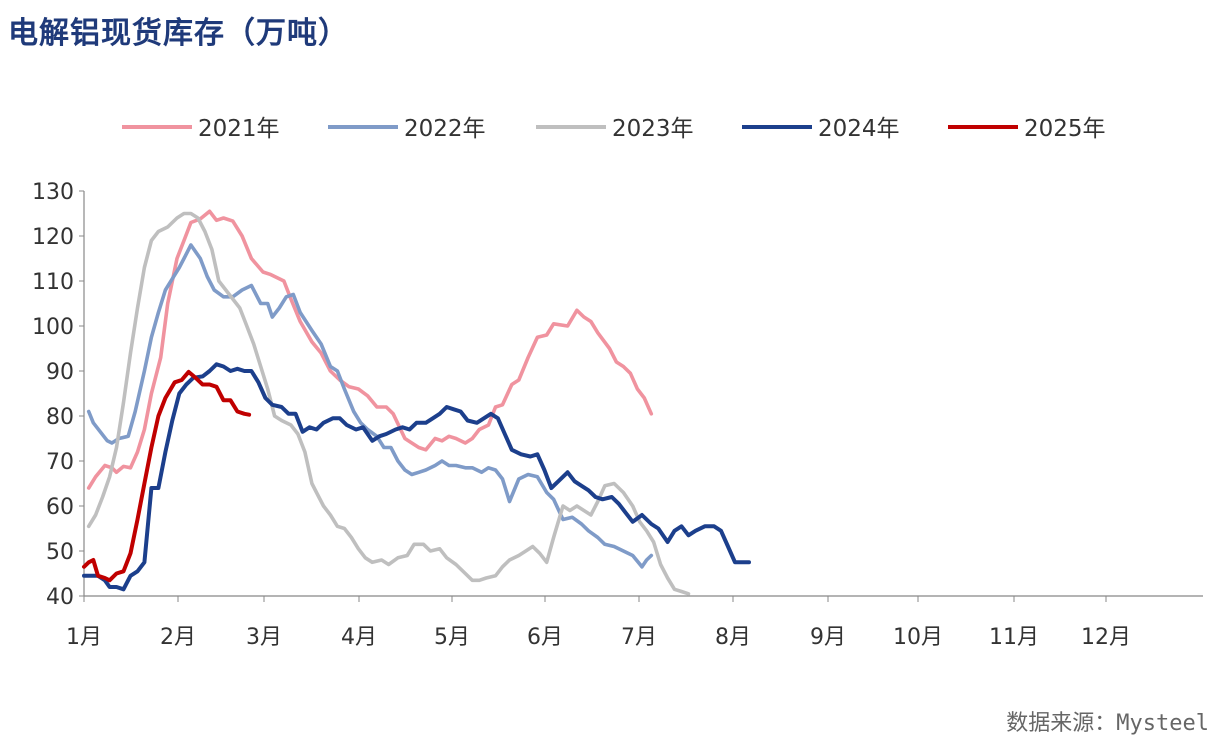 The width and height of the screenshot is (1223, 743). I want to click on x-tick-label: 4月, so click(359, 637).